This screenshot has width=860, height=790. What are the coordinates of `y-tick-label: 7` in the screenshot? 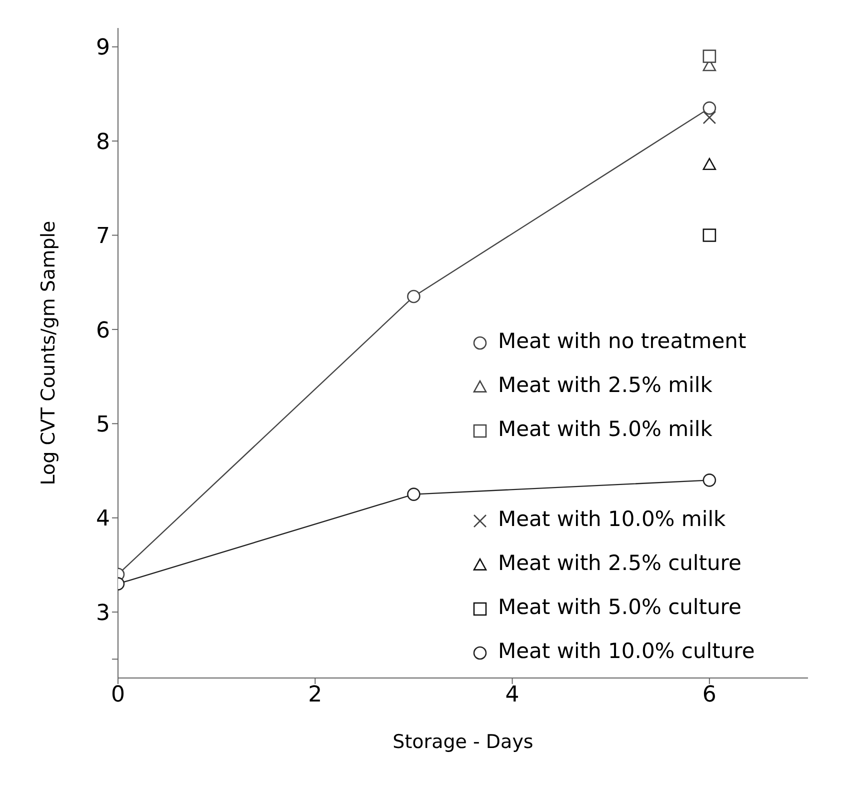 It's located at (103, 237).